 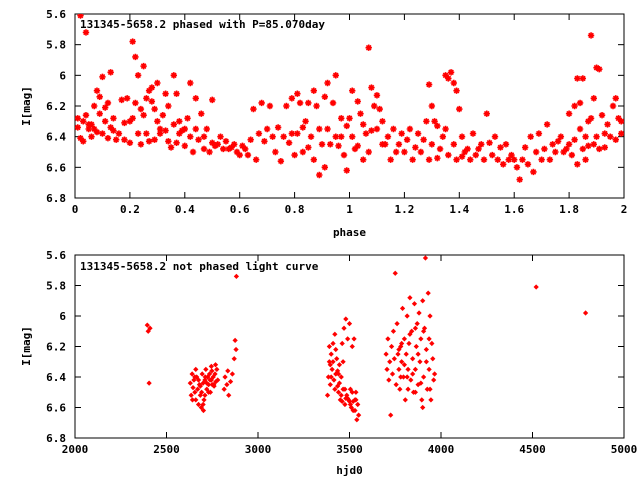 What do you see at coordinates (404, 209) in the screenshot?
I see `x-tick-label: 1.2` at bounding box center [404, 209].